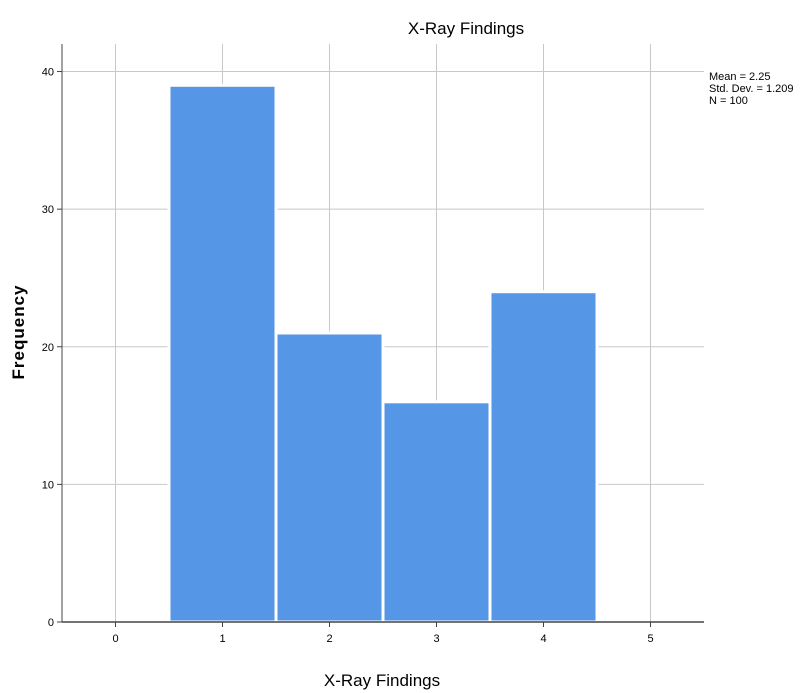 The image size is (806, 693). I want to click on y-tick-label-20: 20, so click(48, 348).